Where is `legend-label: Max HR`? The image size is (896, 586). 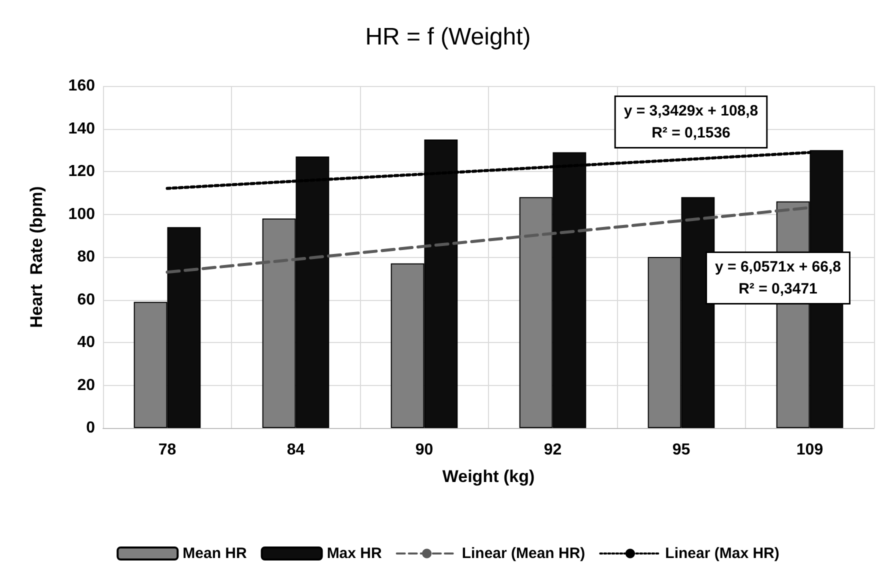
legend-label: Max HR is located at coordinates (354, 553).